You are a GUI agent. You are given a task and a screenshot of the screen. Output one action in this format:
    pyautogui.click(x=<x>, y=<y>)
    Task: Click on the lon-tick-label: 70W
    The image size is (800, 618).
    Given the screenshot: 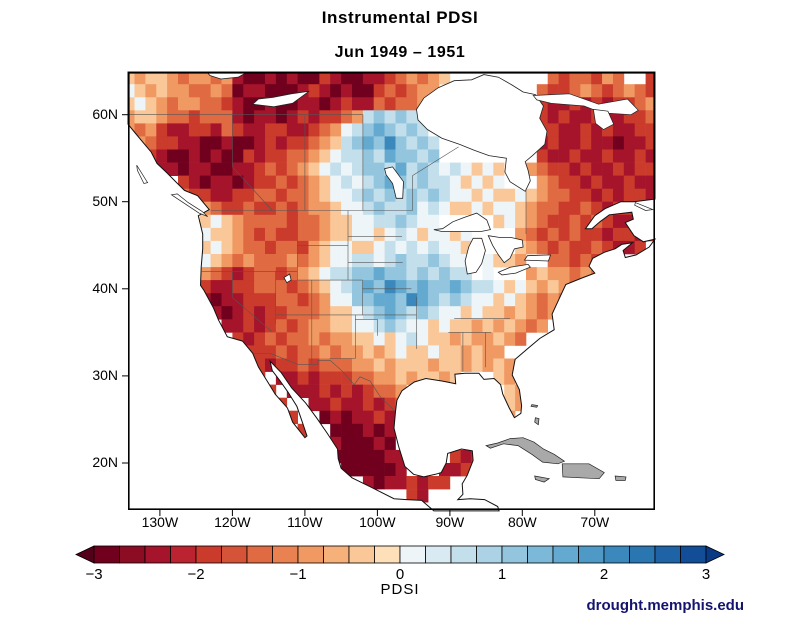 What is the action you would take?
    pyautogui.click(x=595, y=522)
    